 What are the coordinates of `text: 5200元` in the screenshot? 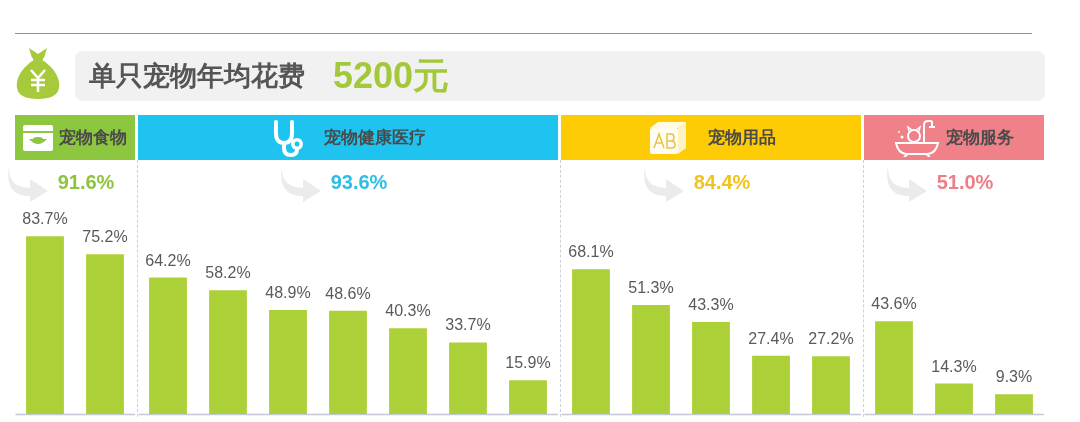 It's located at (391, 75).